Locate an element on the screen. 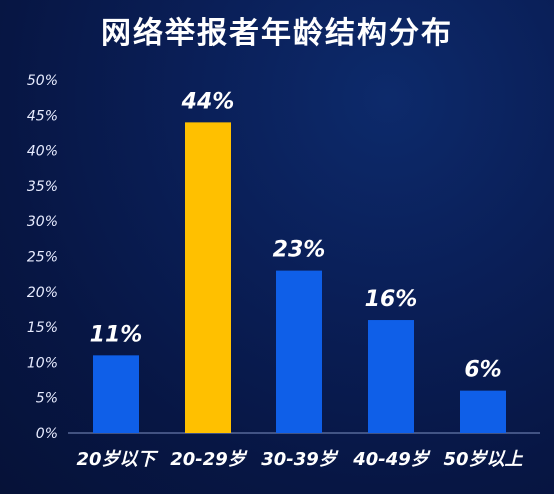 The height and width of the screenshot is (494, 554). data-label-3: 23% is located at coordinates (299, 250).